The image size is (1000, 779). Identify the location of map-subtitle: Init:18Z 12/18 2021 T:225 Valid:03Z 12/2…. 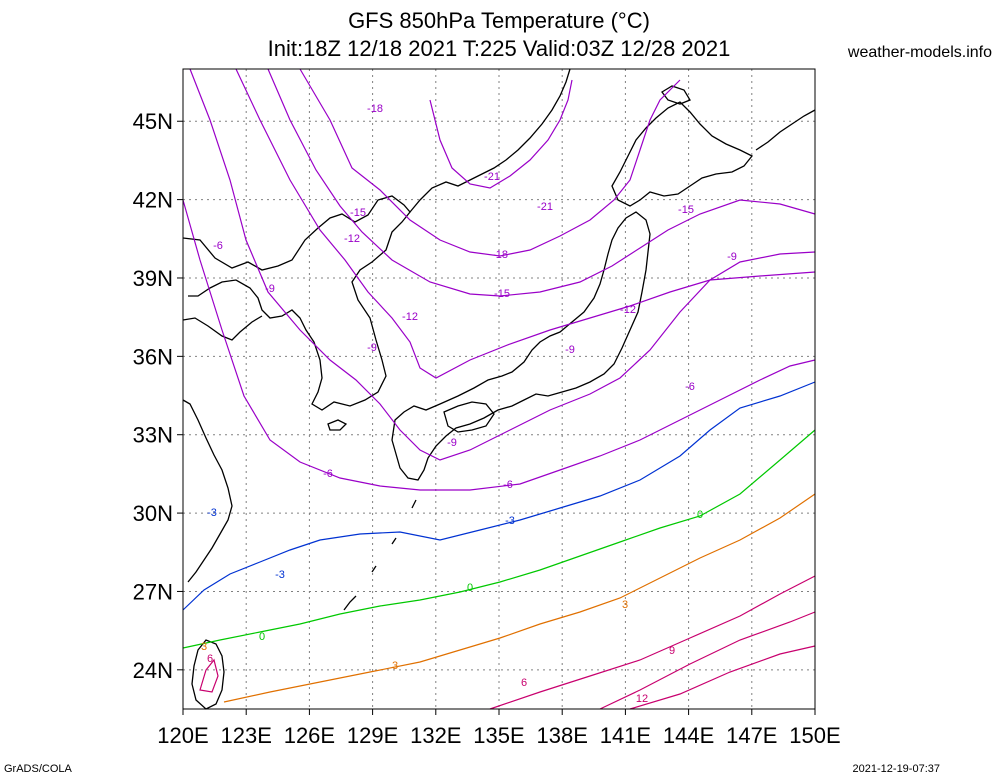
(499, 48).